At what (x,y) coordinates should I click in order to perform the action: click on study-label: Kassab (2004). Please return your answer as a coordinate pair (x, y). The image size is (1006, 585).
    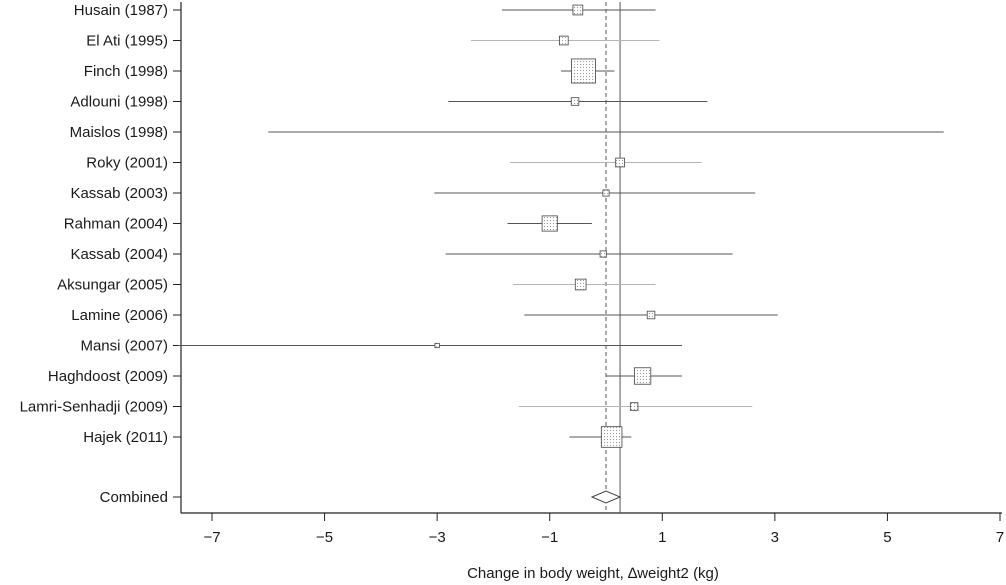
    Looking at the image, I should click on (119, 254).